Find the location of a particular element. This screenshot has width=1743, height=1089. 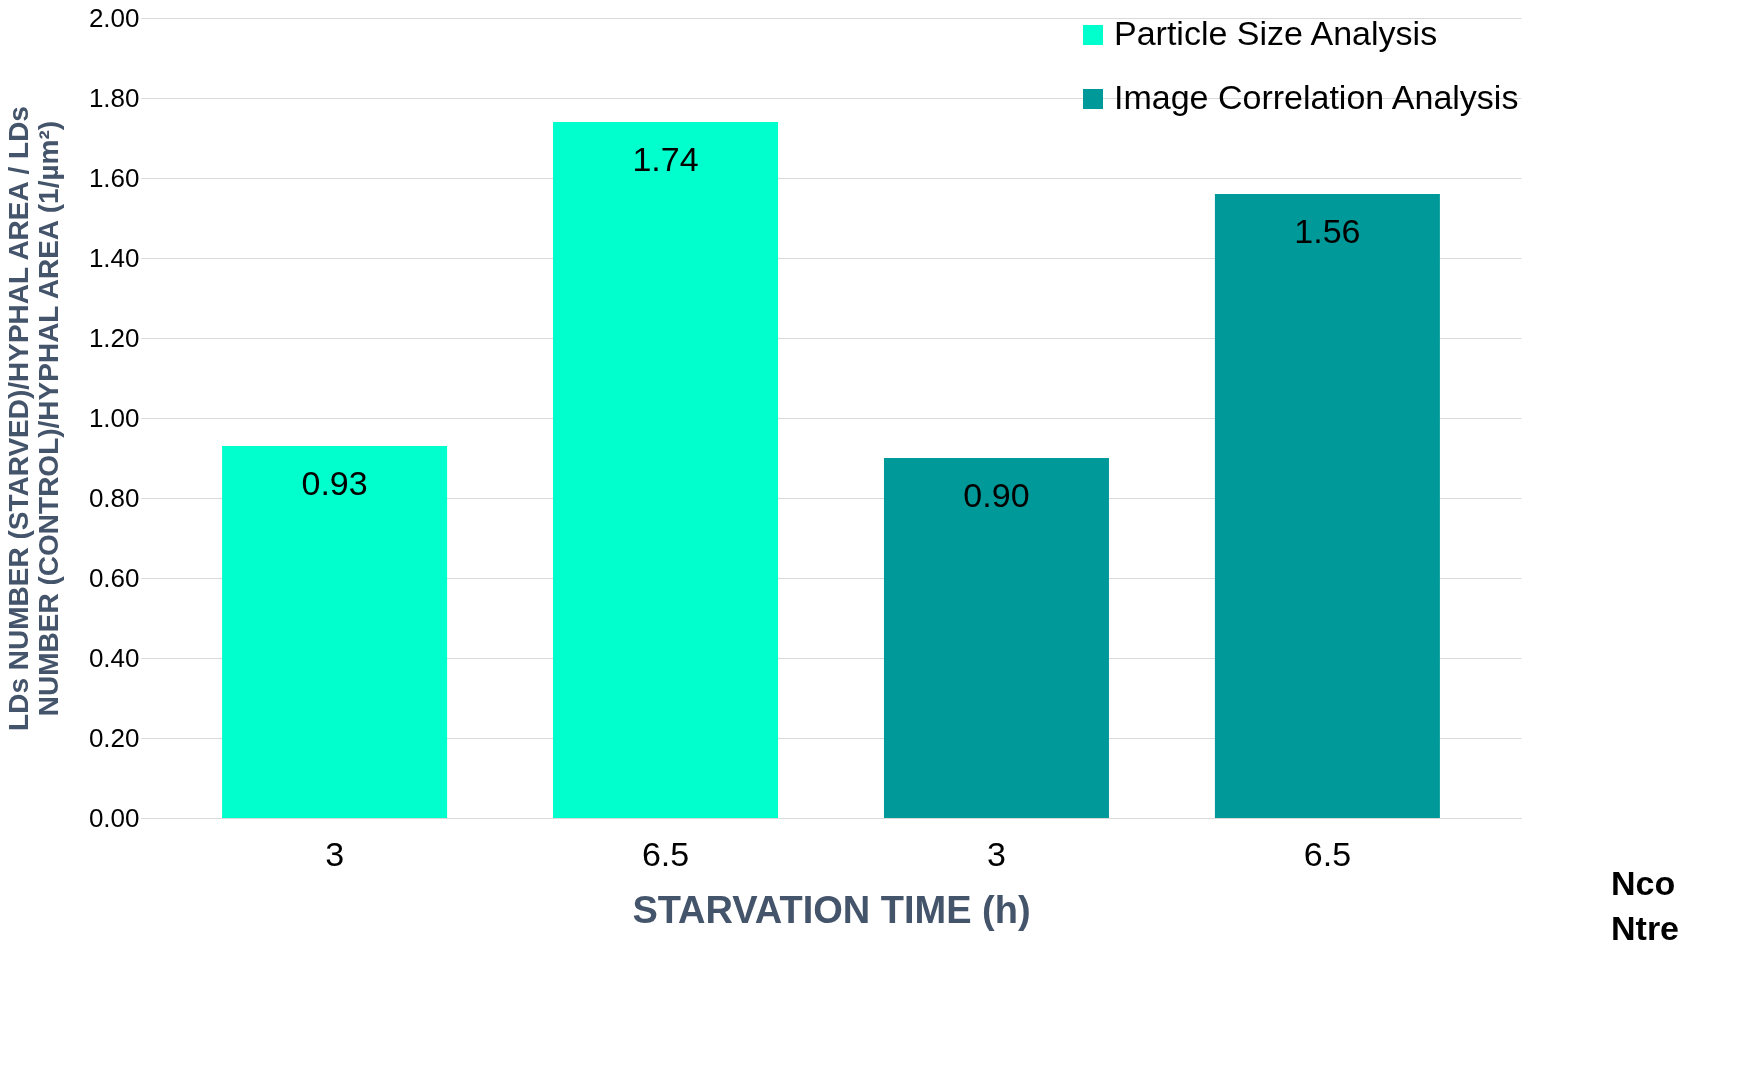

y-tick-label: 2.00 is located at coordinates (114, 17).